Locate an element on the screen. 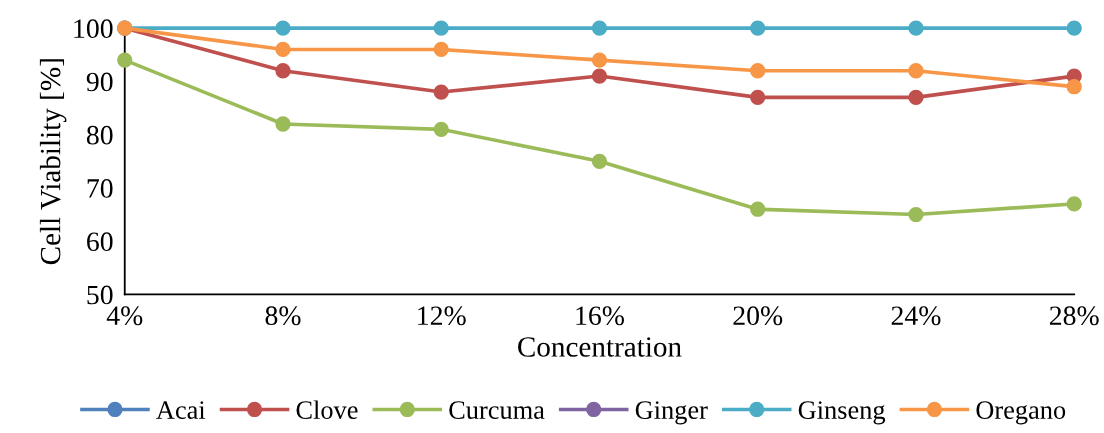 This screenshot has width=1104, height=433. y-axis-title: Cell Viability [%] is located at coordinates (53, 162).